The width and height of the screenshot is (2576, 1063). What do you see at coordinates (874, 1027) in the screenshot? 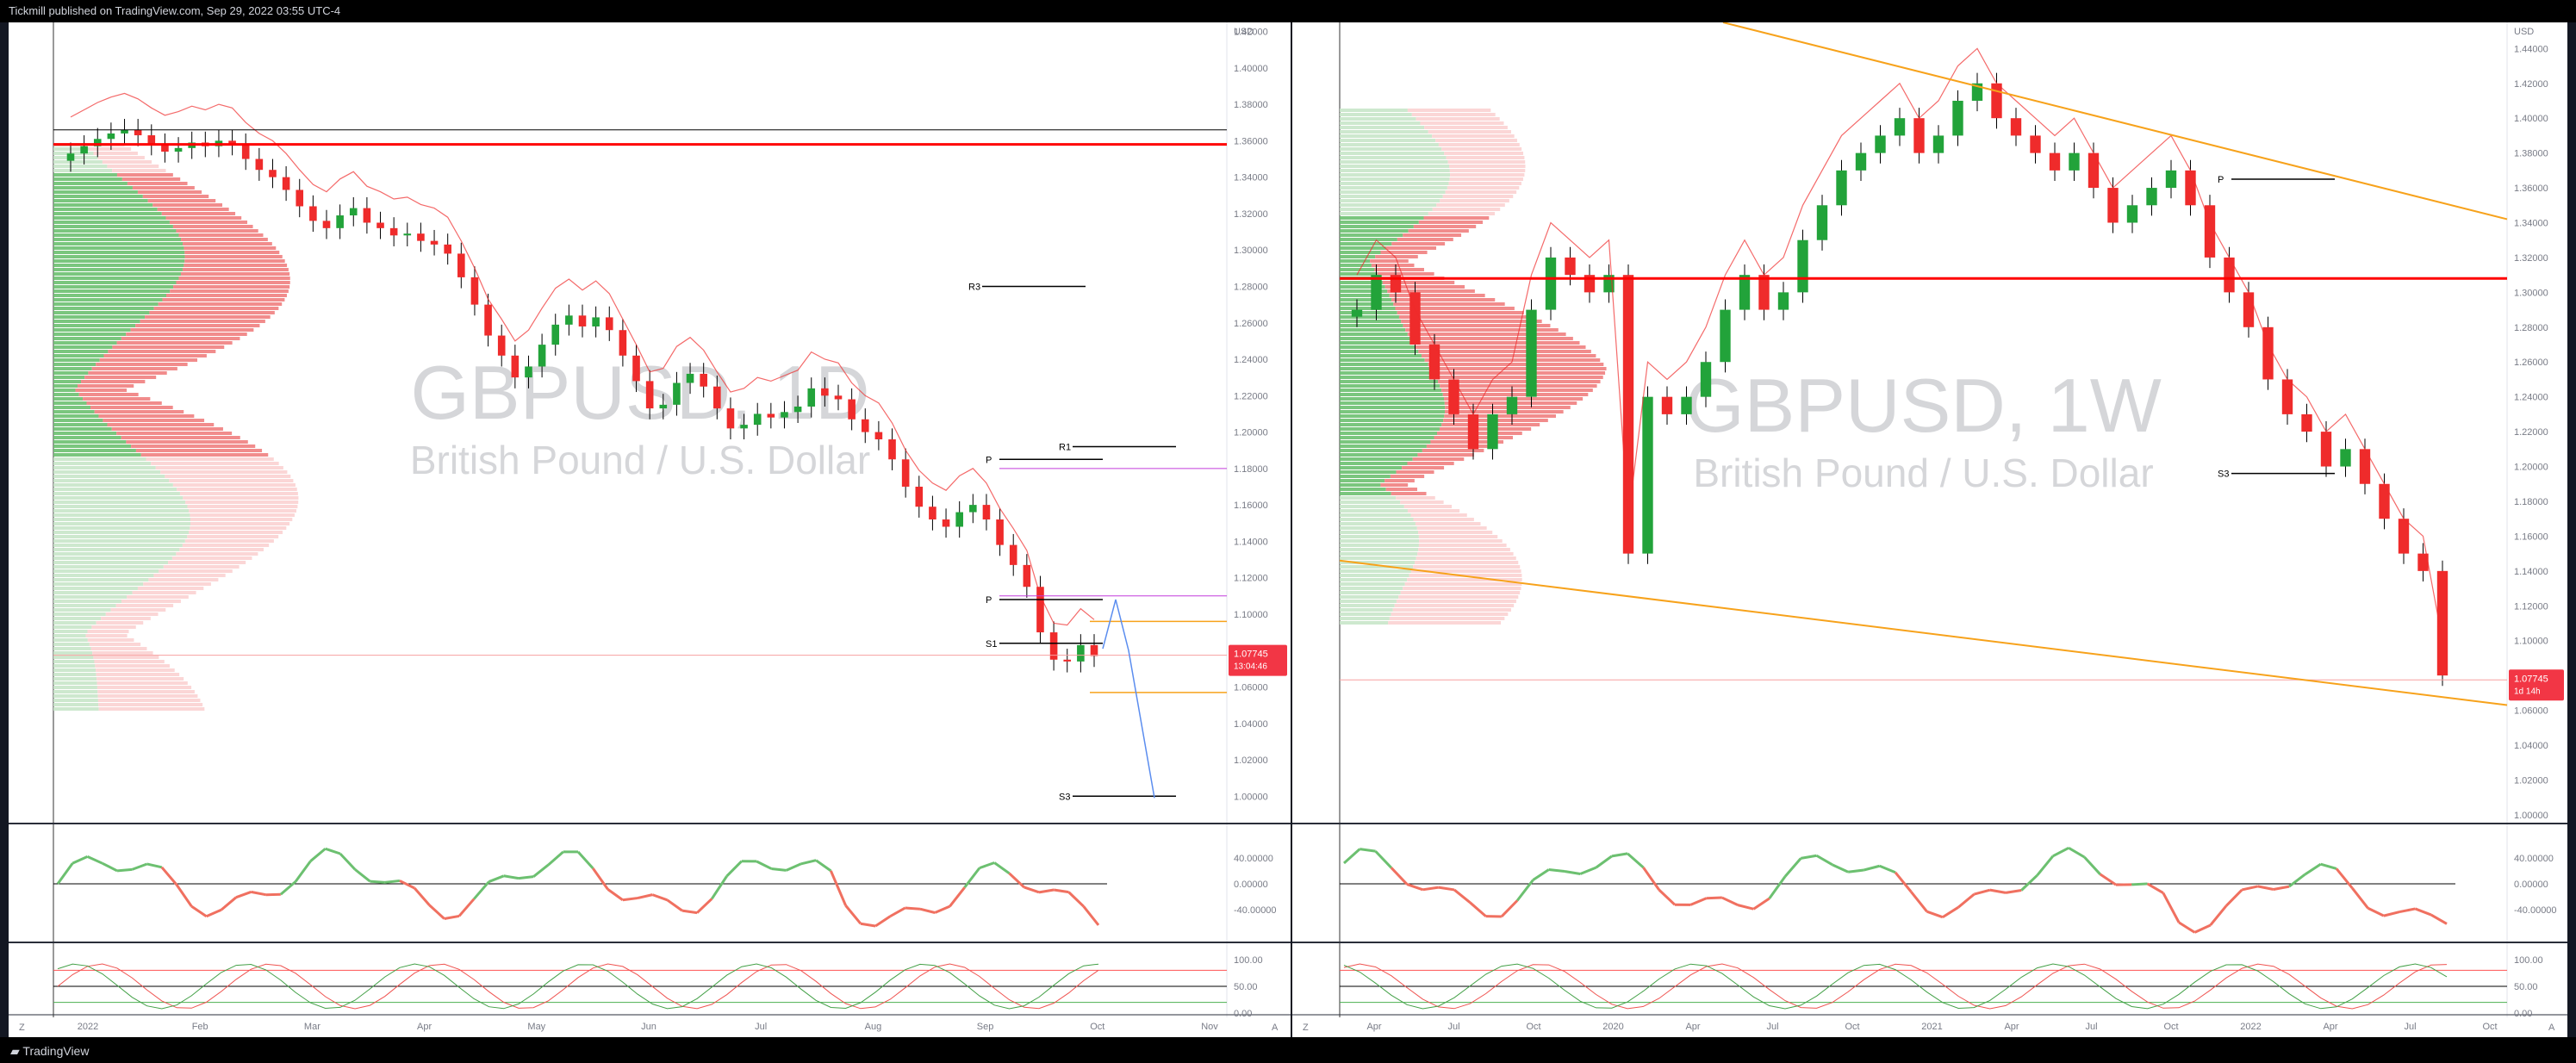
I see `time-tick-label: Aug` at bounding box center [874, 1027].